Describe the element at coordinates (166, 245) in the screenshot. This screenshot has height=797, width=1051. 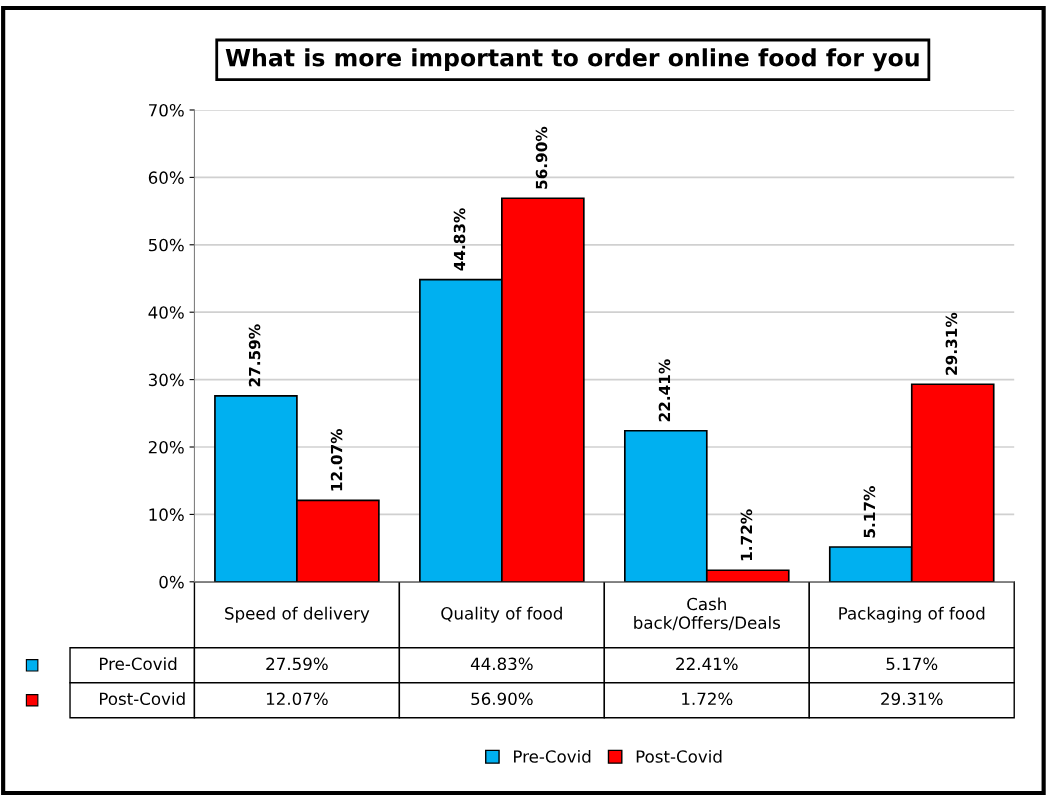
I see `y-tick-label: 50%` at that location.